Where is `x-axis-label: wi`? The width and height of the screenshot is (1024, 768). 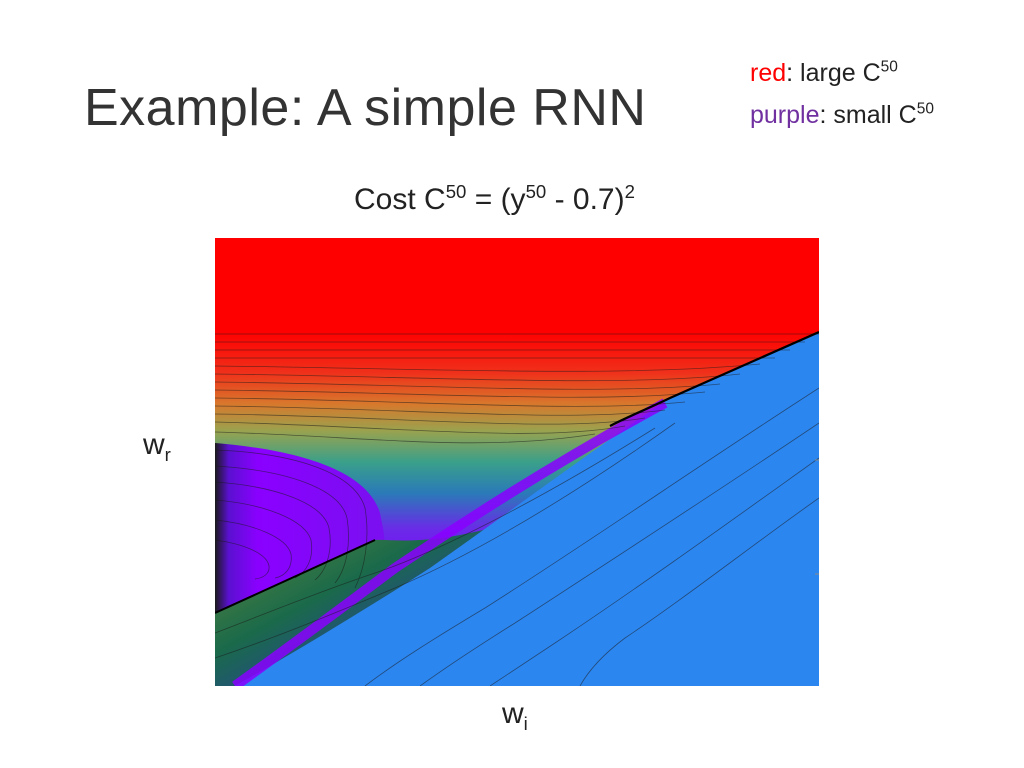
x-axis-label: wi is located at coordinates (515, 715).